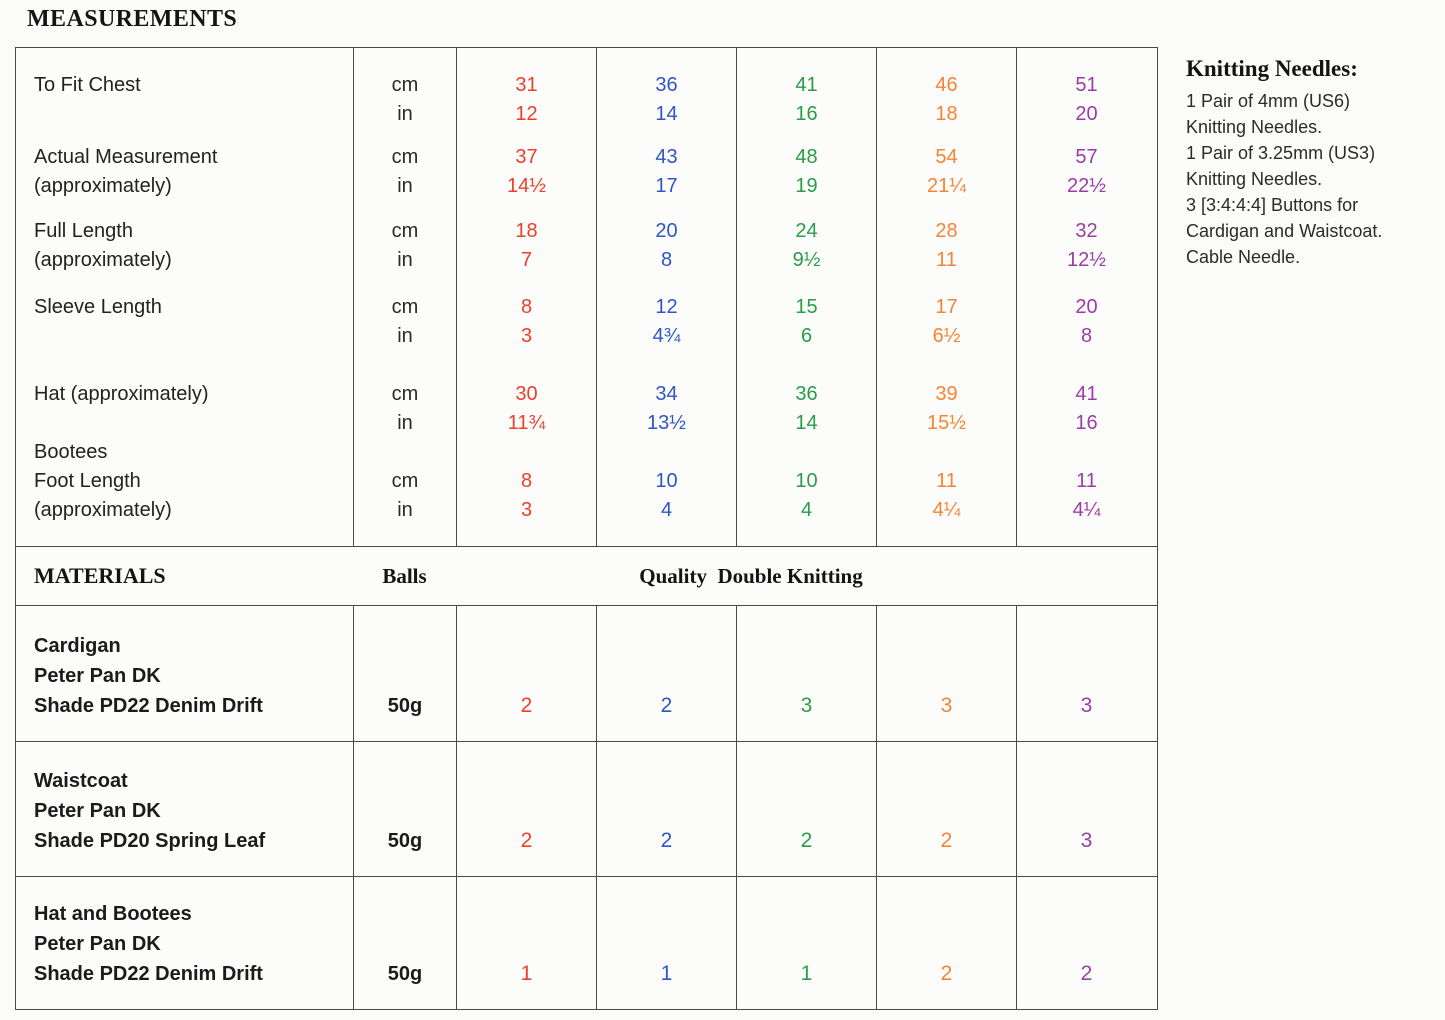  Describe the element at coordinates (806, 95) in the screenshot. I see `size3-values: 41 16` at that location.